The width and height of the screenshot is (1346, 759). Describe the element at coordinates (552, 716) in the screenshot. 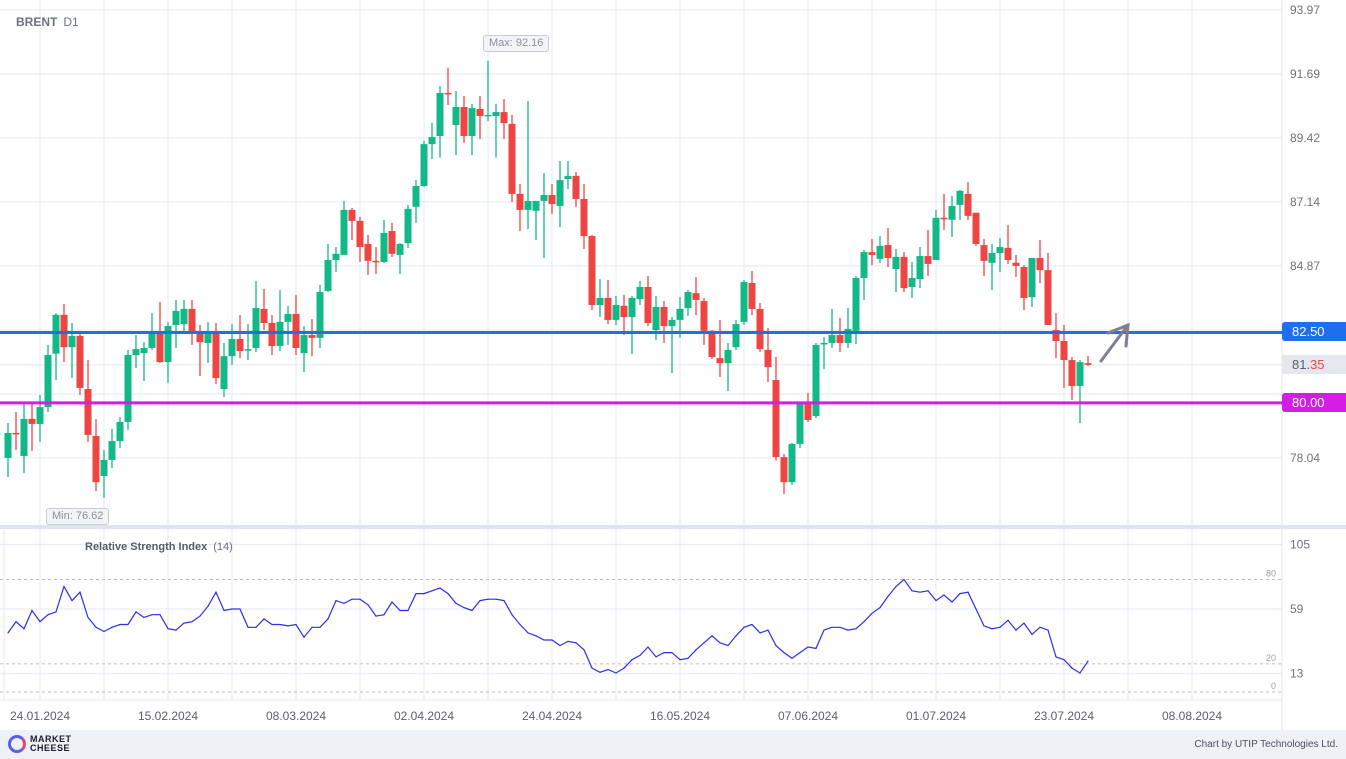

I see `date-tick-label: 24.04.2024` at that location.